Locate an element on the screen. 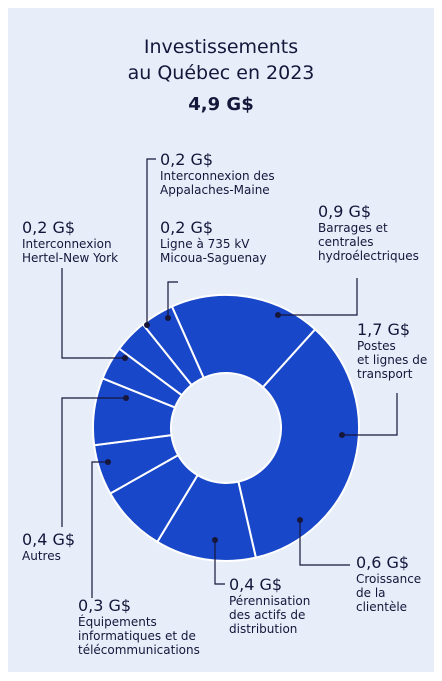 This screenshot has height=681, width=442. category-label: Interconnexion des Appalaches-Maine is located at coordinates (217, 183).